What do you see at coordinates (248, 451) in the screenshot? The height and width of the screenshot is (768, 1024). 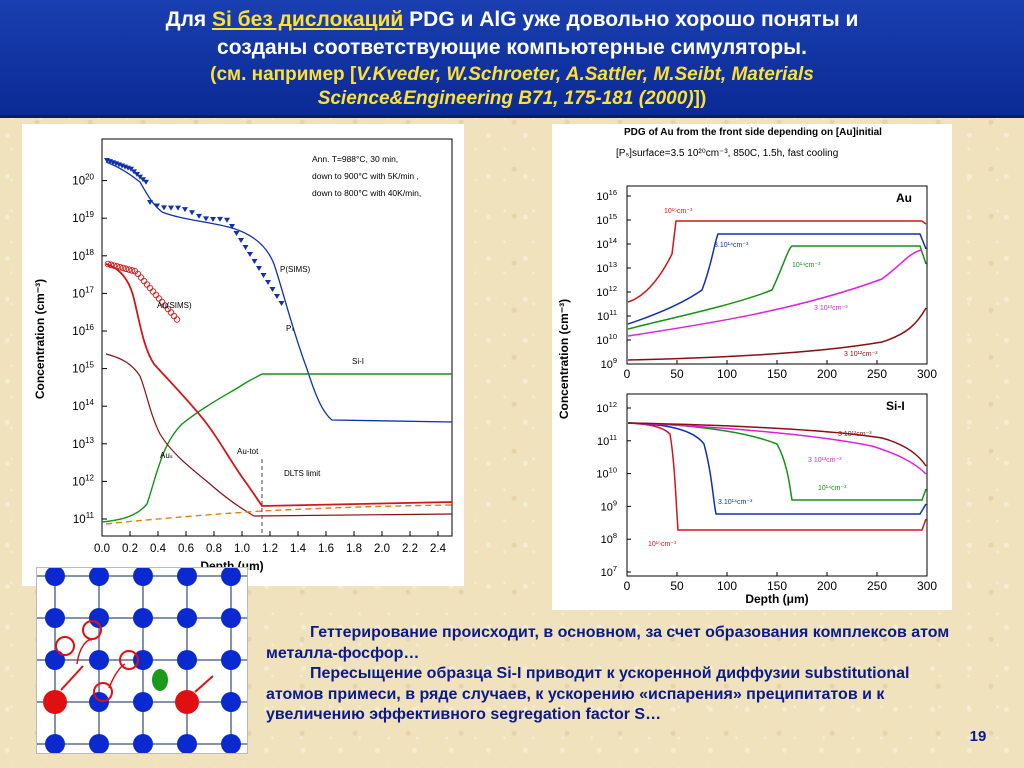 I see `label-autot: Au-tot` at bounding box center [248, 451].